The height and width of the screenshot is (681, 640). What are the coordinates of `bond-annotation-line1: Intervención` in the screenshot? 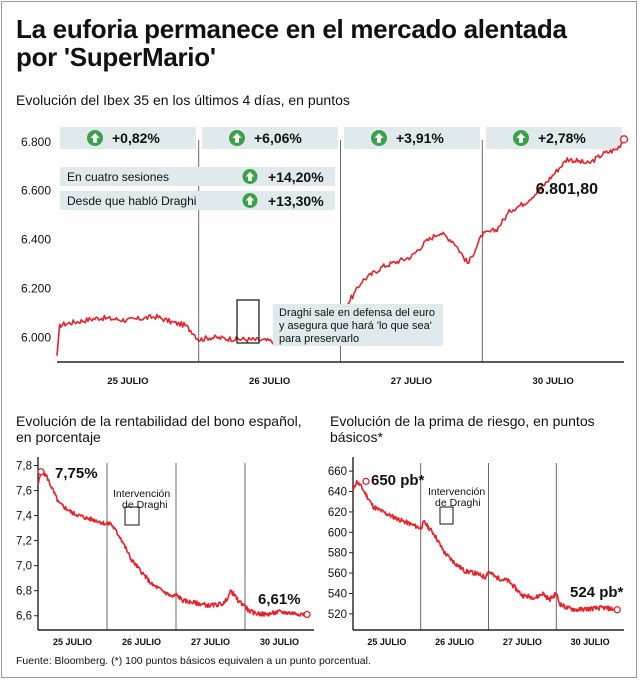 It's located at (141, 494).